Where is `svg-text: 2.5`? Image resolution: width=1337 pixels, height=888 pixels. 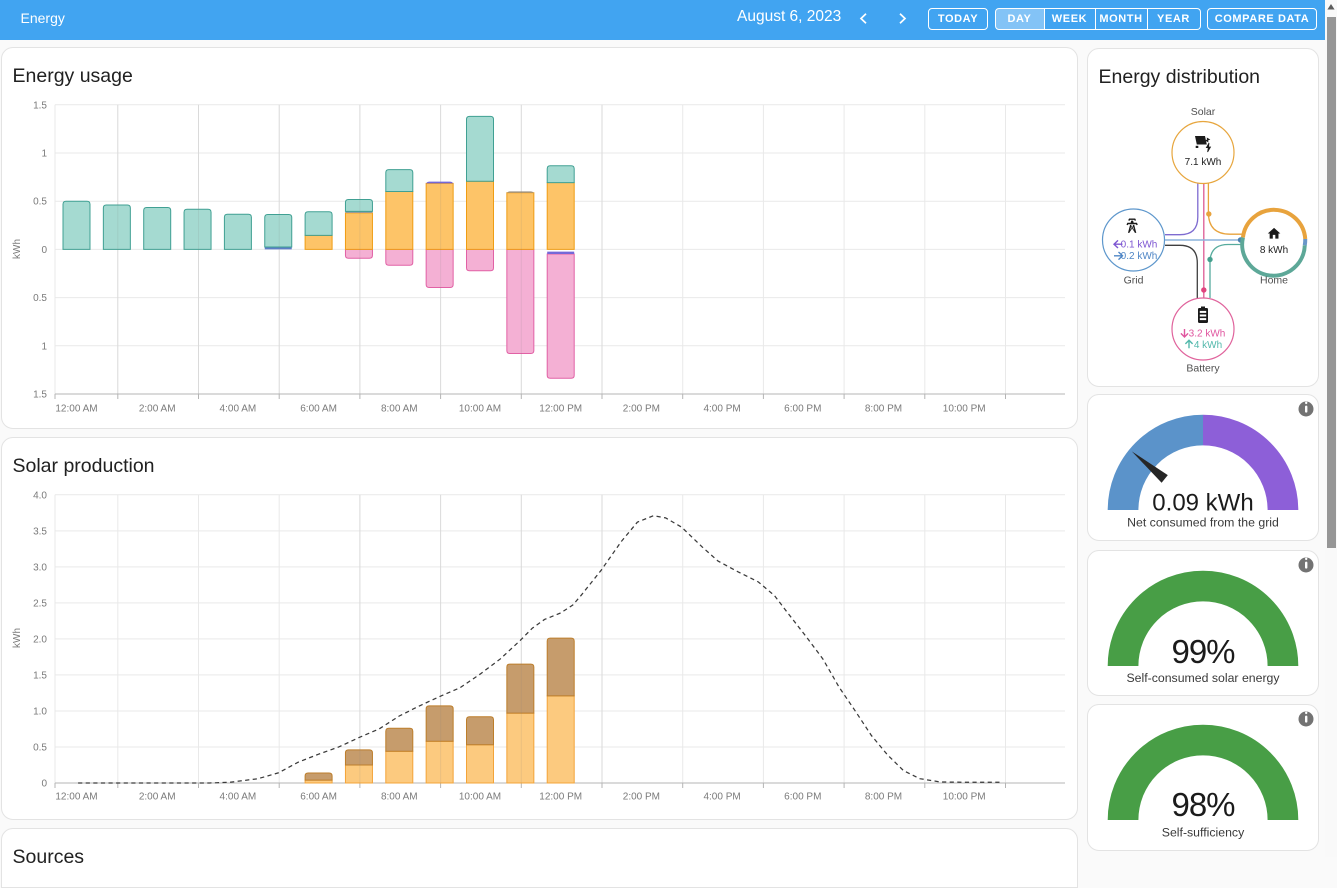
svg-text: 2.5 is located at coordinates (40, 603).